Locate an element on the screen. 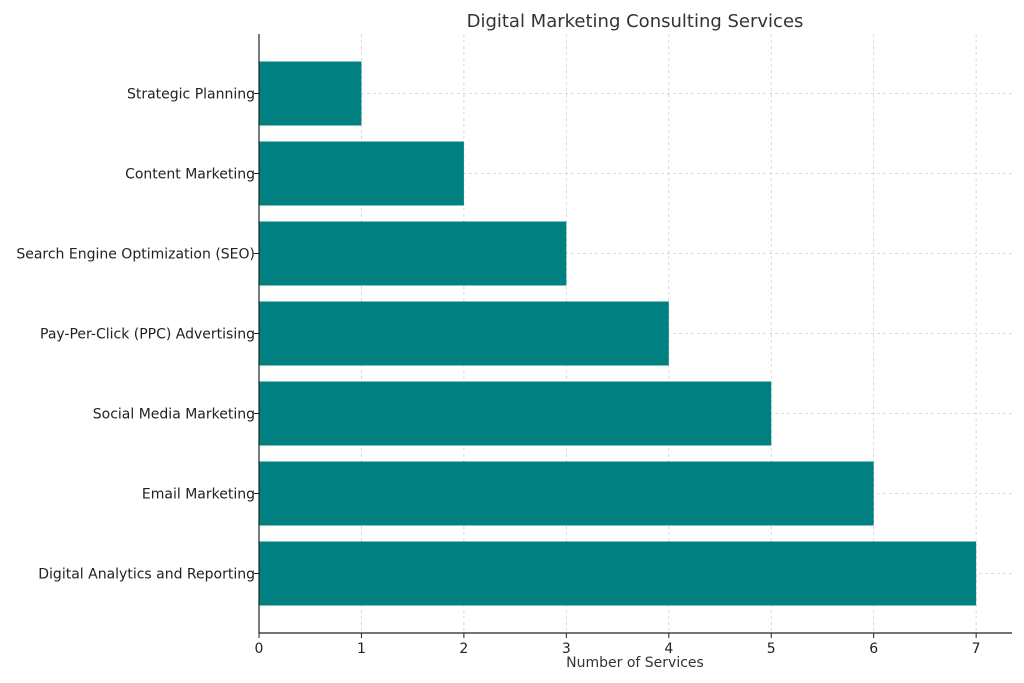  x-tick-label: 4 is located at coordinates (668, 649).